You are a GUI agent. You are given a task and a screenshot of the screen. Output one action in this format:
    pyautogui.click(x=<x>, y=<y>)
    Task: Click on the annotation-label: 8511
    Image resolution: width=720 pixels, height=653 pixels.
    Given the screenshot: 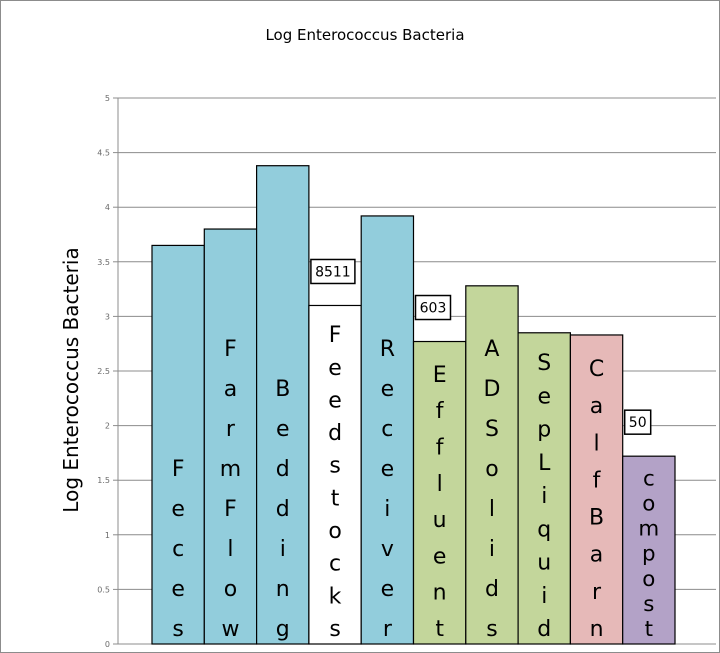 What is the action you would take?
    pyautogui.click(x=333, y=272)
    